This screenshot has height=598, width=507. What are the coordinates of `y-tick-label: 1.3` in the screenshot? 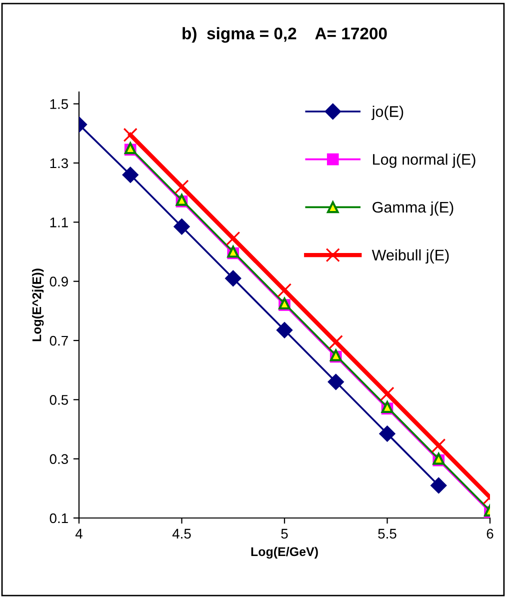 It's located at (59, 163).